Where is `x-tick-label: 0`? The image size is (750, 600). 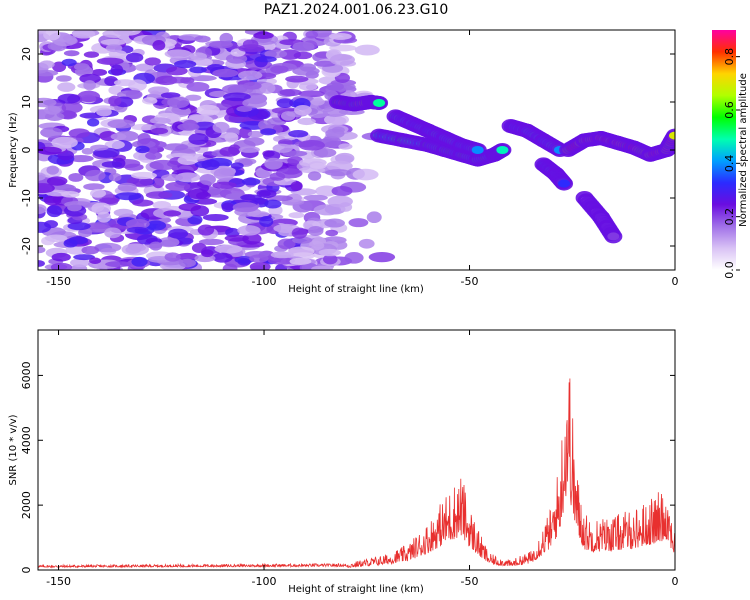 x-tick-label: 0 is located at coordinates (675, 581).